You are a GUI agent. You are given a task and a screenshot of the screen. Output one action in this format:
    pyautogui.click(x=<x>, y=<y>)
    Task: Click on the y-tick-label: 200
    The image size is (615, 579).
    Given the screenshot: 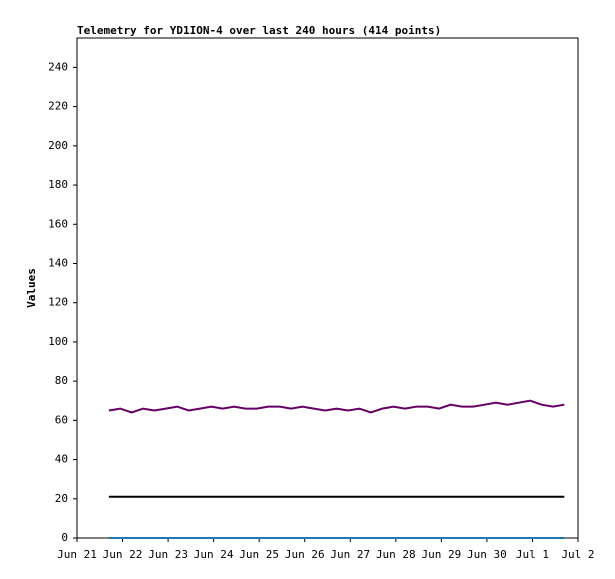 What is the action you would take?
    pyautogui.click(x=58, y=145)
    